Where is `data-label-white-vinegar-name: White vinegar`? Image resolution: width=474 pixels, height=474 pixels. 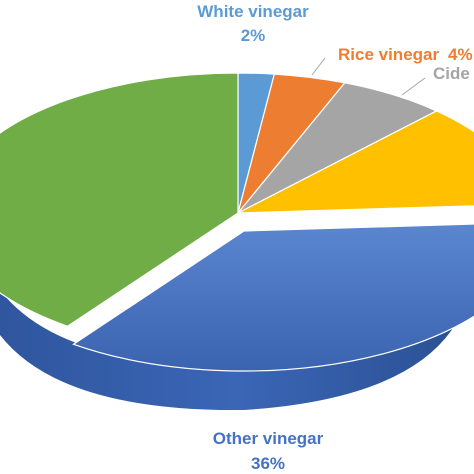
data-label-white-vinegar-name: White vinegar is located at coordinates (253, 11).